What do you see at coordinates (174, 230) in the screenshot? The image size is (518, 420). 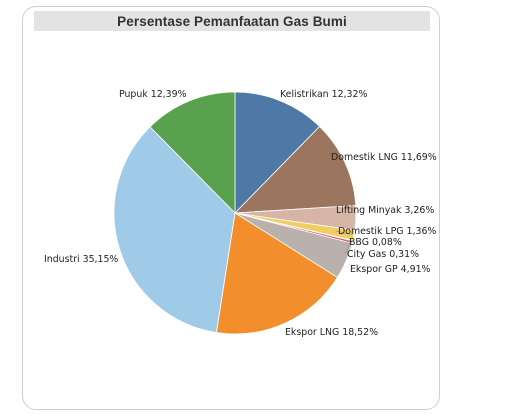 I see `pie-slice-industri` at bounding box center [174, 230].